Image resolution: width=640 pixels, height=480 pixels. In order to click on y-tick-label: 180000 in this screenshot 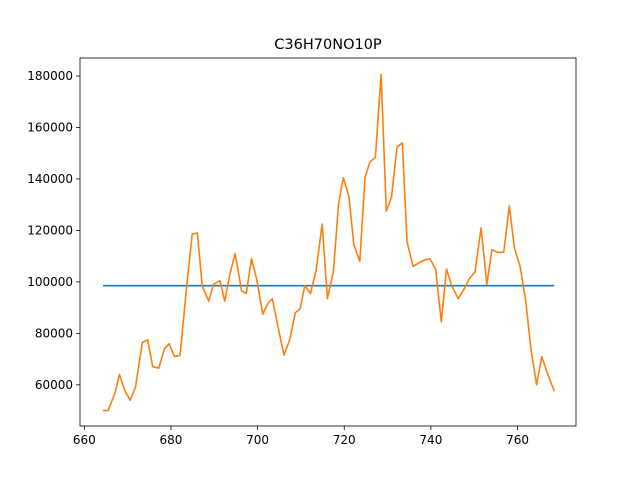, I will do `click(50, 76)`.